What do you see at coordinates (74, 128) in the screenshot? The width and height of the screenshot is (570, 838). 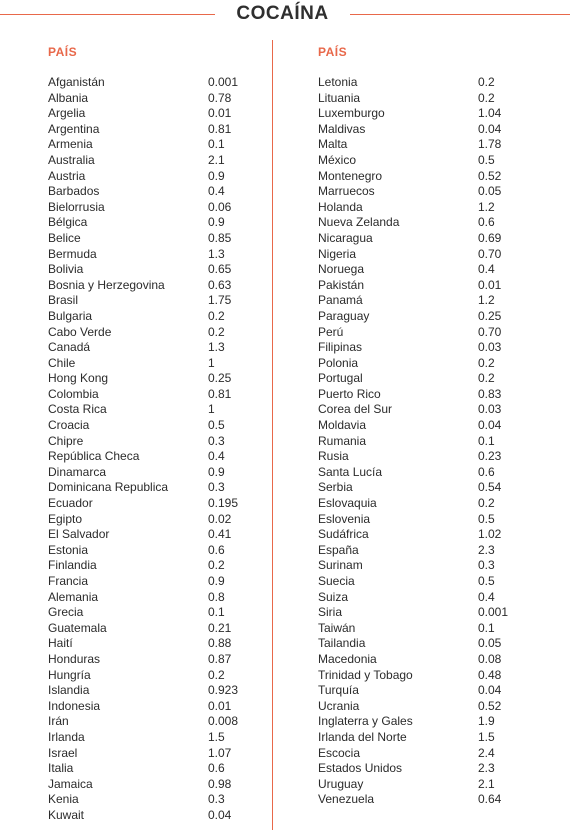 I see `country-name: Argentina` at bounding box center [74, 128].